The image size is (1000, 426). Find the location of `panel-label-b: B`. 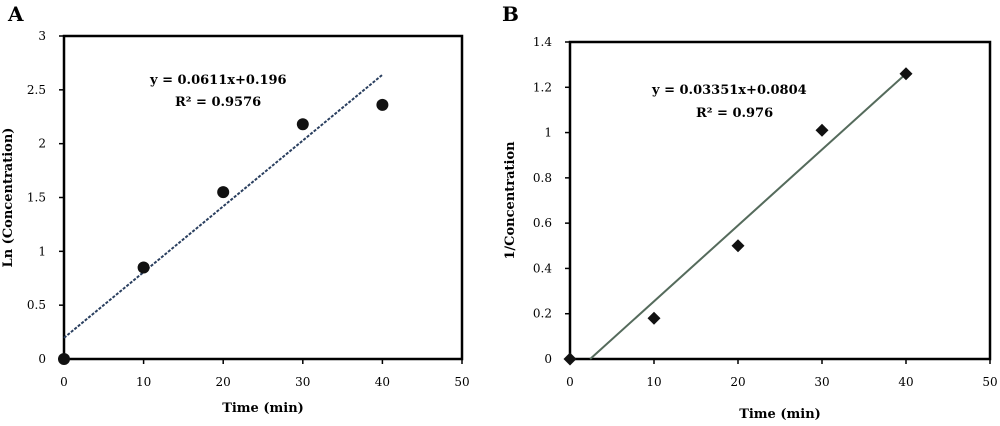

panel-label-b: B is located at coordinates (510, 14).